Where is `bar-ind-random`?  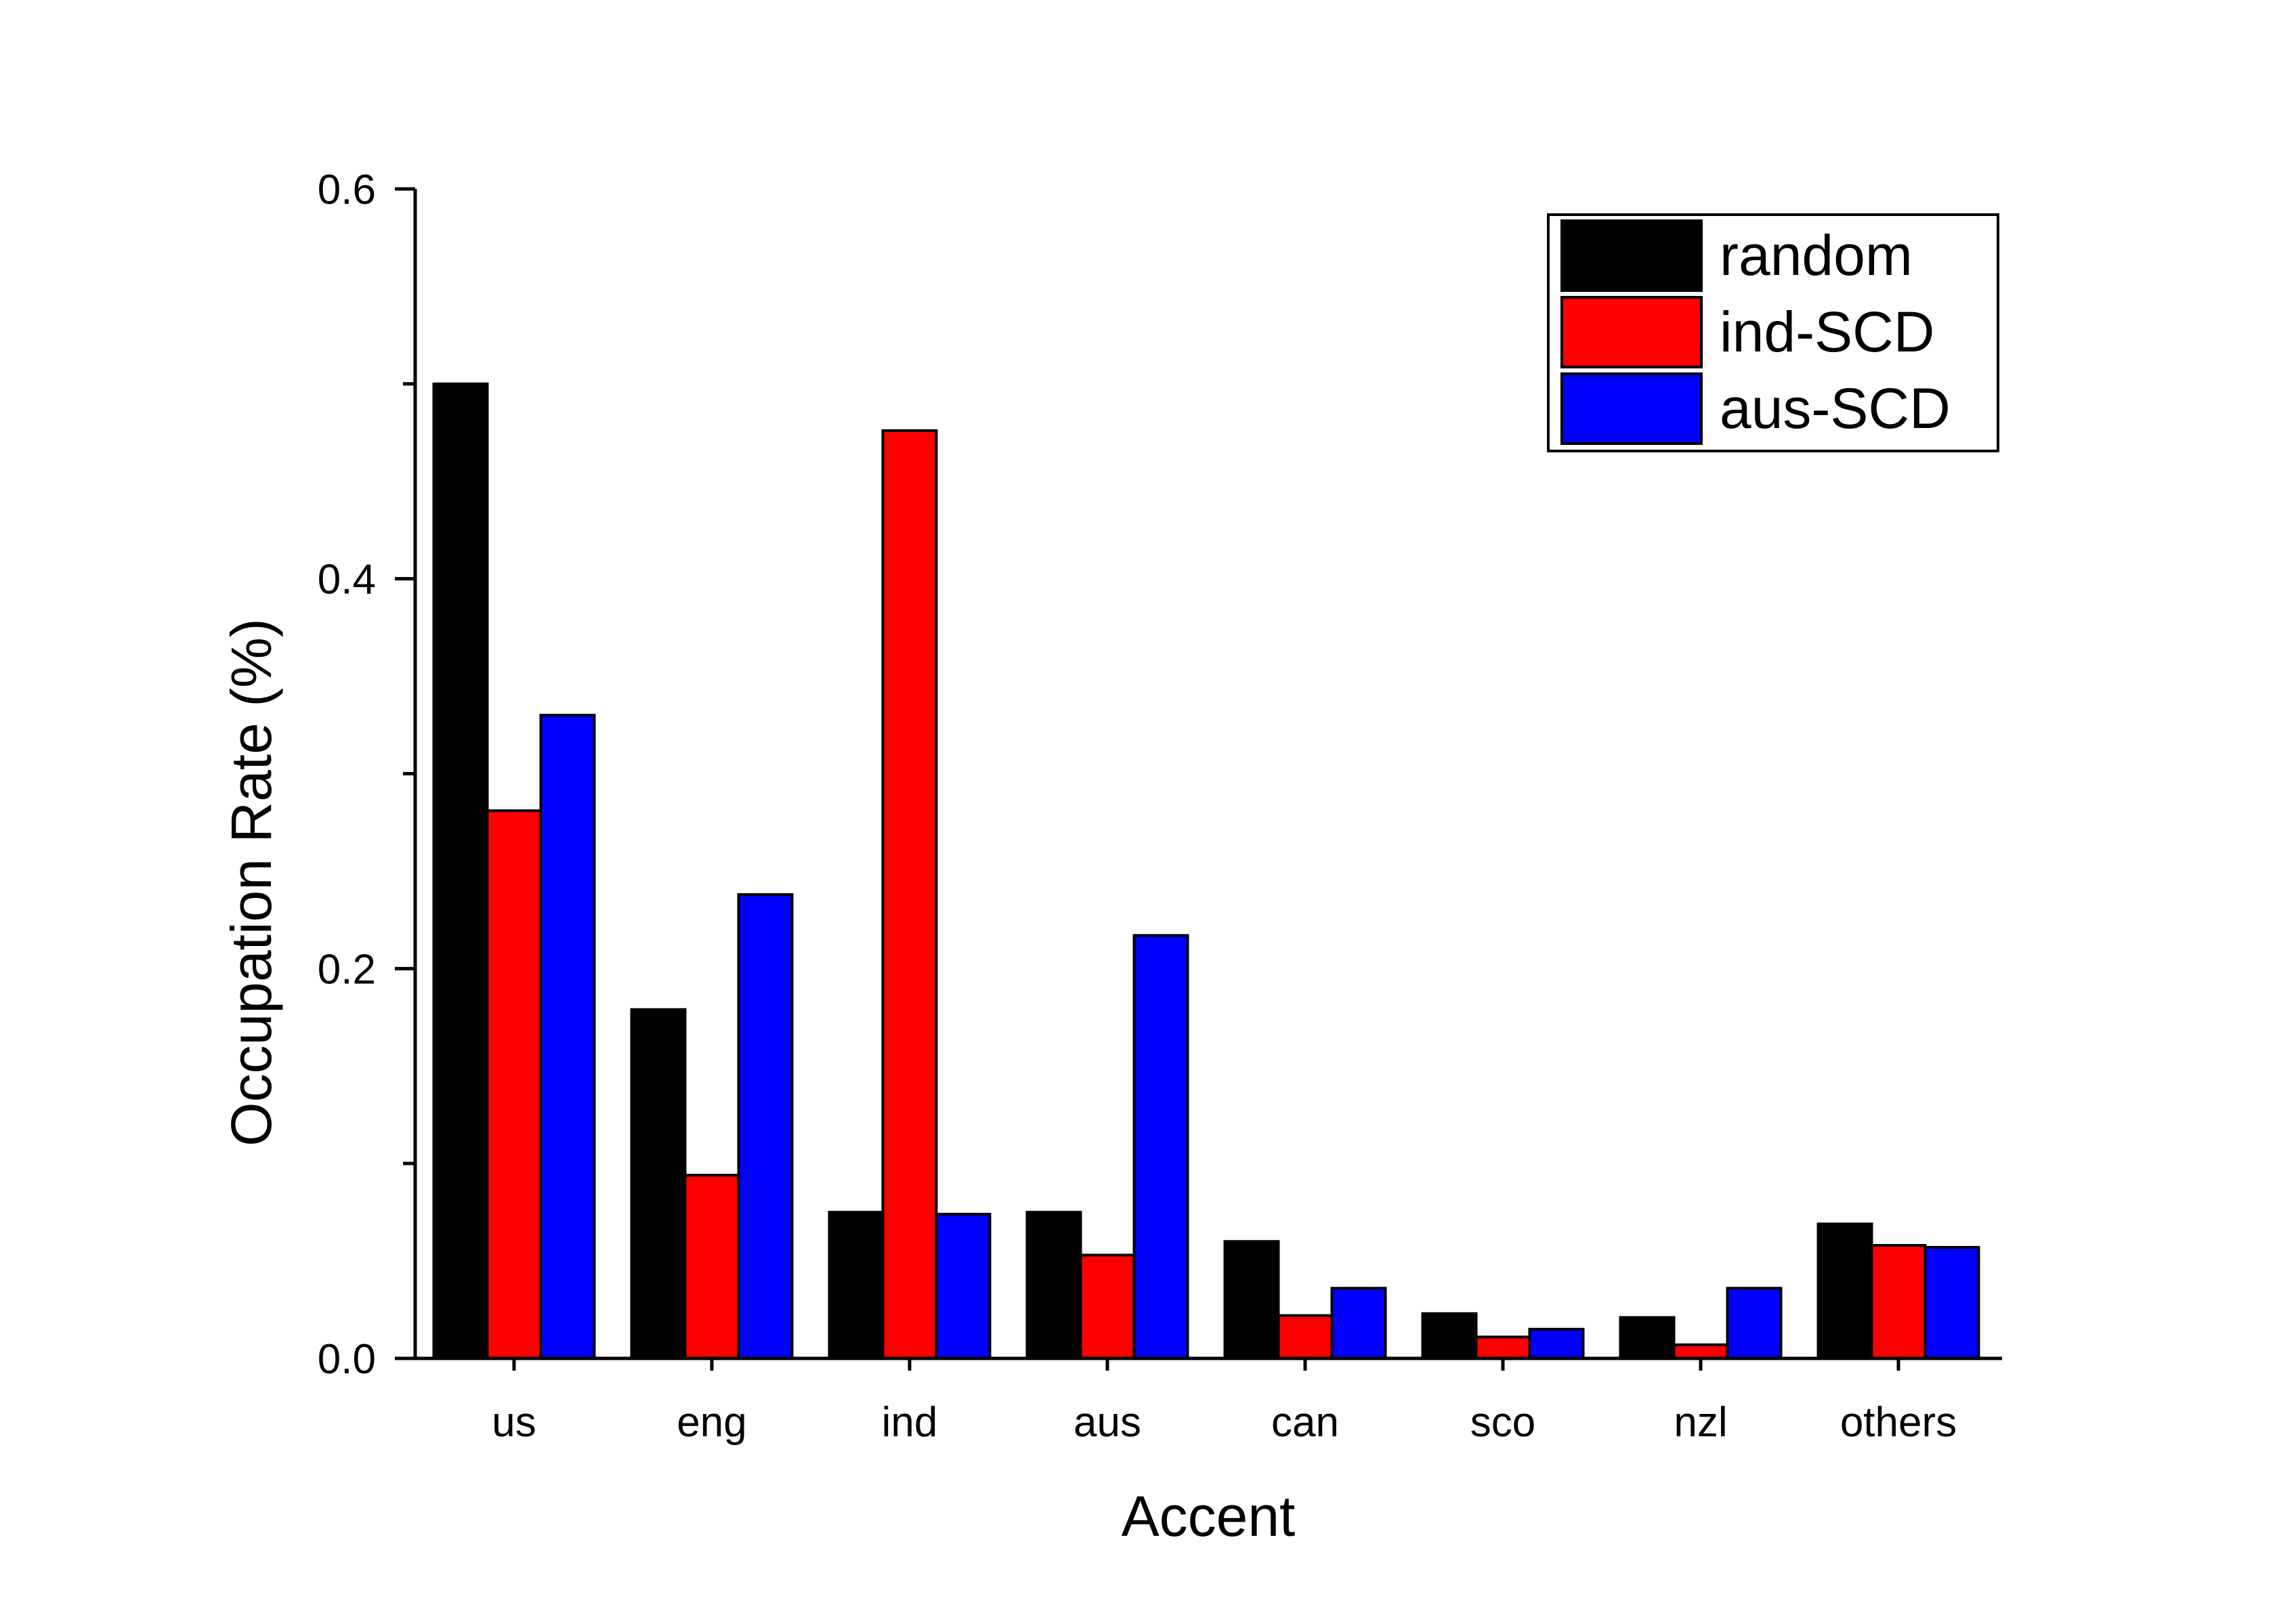 bar-ind-random is located at coordinates (856, 1285).